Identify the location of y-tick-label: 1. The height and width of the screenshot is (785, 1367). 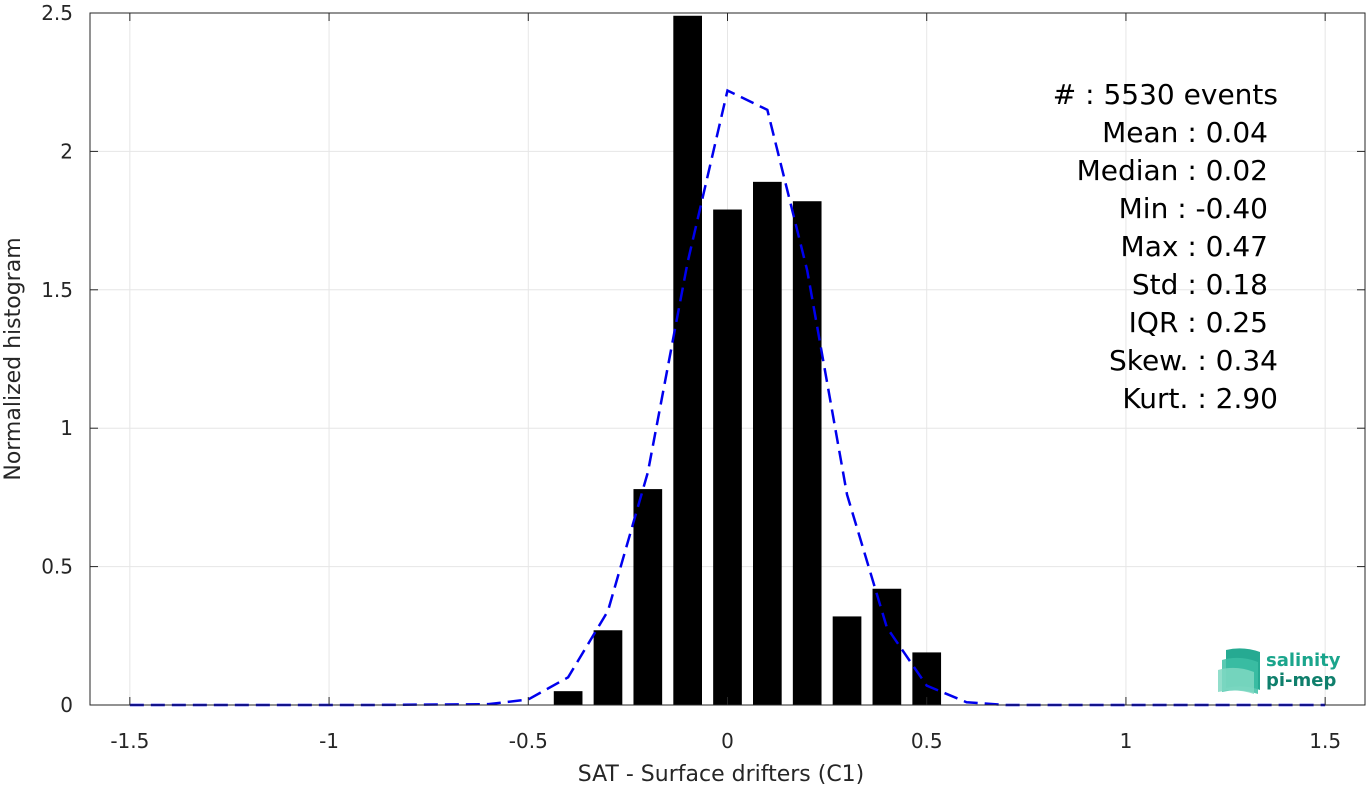
(66, 428).